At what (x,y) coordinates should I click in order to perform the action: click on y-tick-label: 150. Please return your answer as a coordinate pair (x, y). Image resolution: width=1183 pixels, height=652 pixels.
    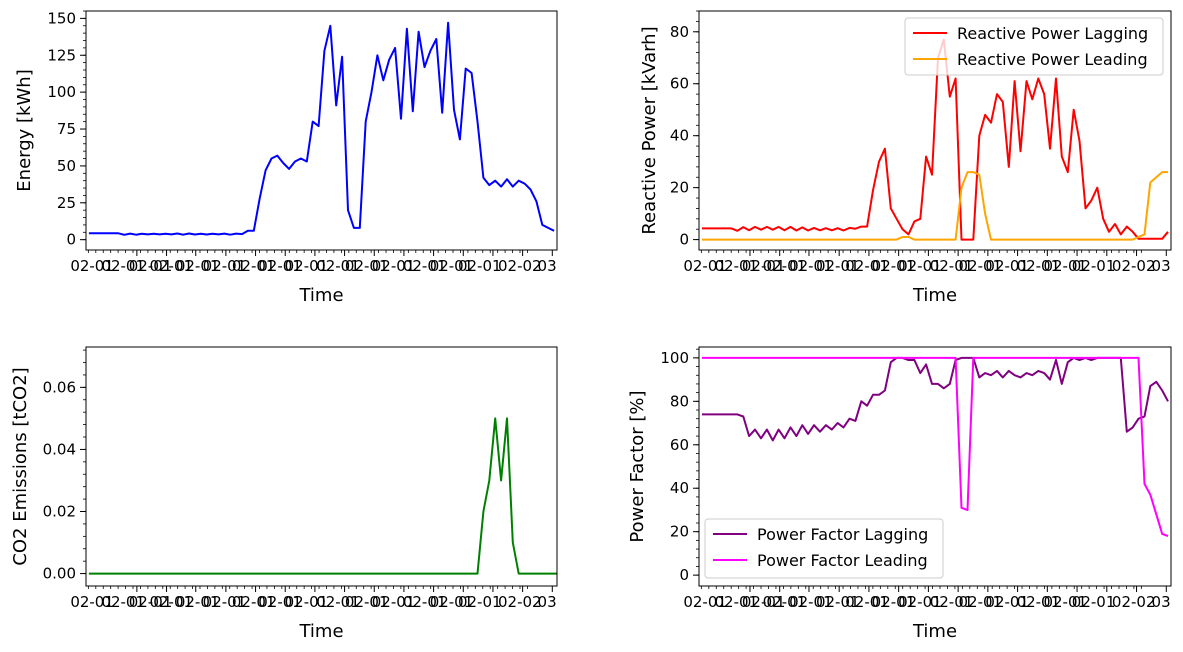
    Looking at the image, I should click on (61, 18).